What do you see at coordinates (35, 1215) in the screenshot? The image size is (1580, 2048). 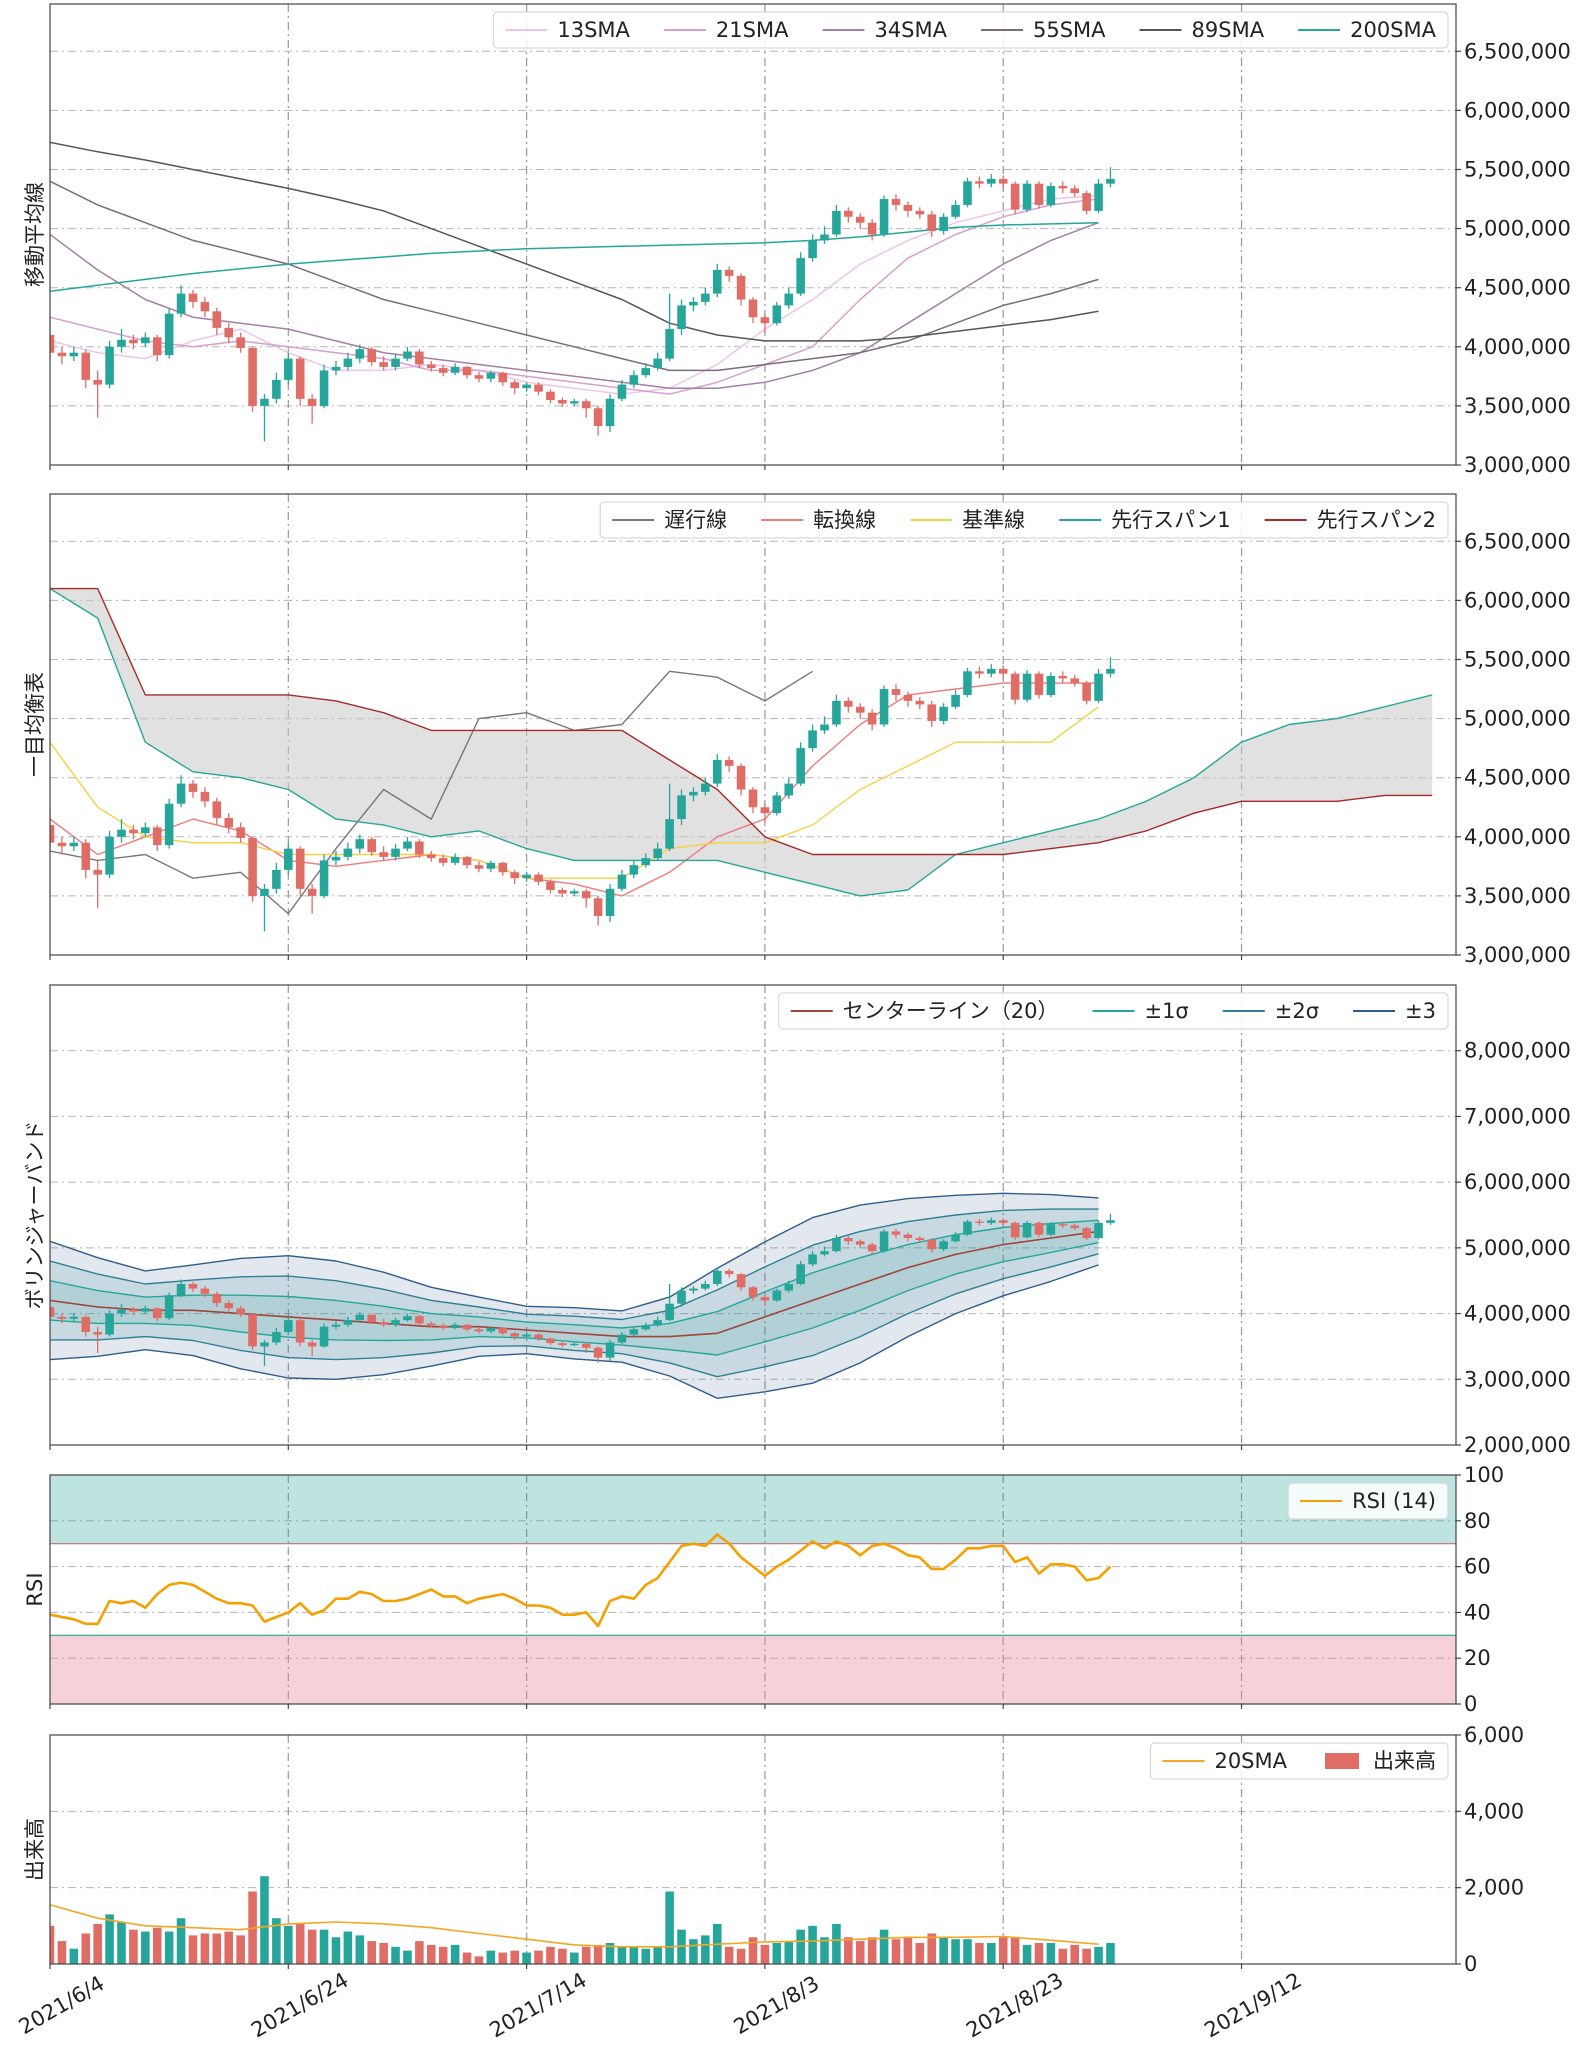 I see `y-axis-title: ボリンジャーバンド` at bounding box center [35, 1215].